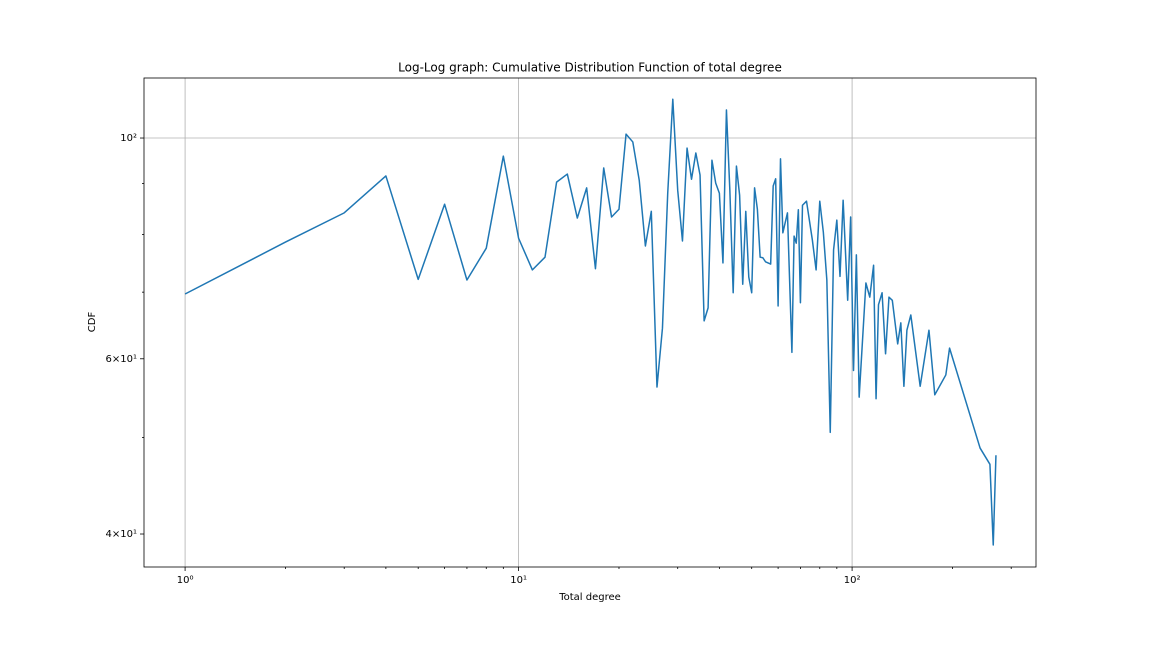  Describe the element at coordinates (121, 534) in the screenshot. I see `y-tick-label: 4×10¹` at that location.